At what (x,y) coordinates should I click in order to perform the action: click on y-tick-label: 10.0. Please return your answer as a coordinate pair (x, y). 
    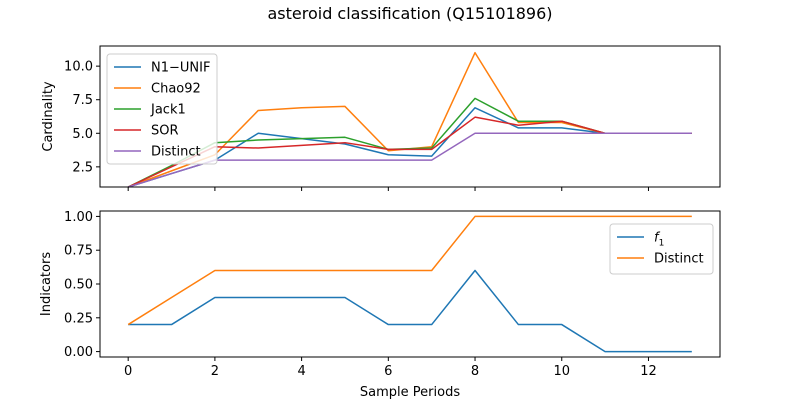
    Looking at the image, I should click on (78, 67).